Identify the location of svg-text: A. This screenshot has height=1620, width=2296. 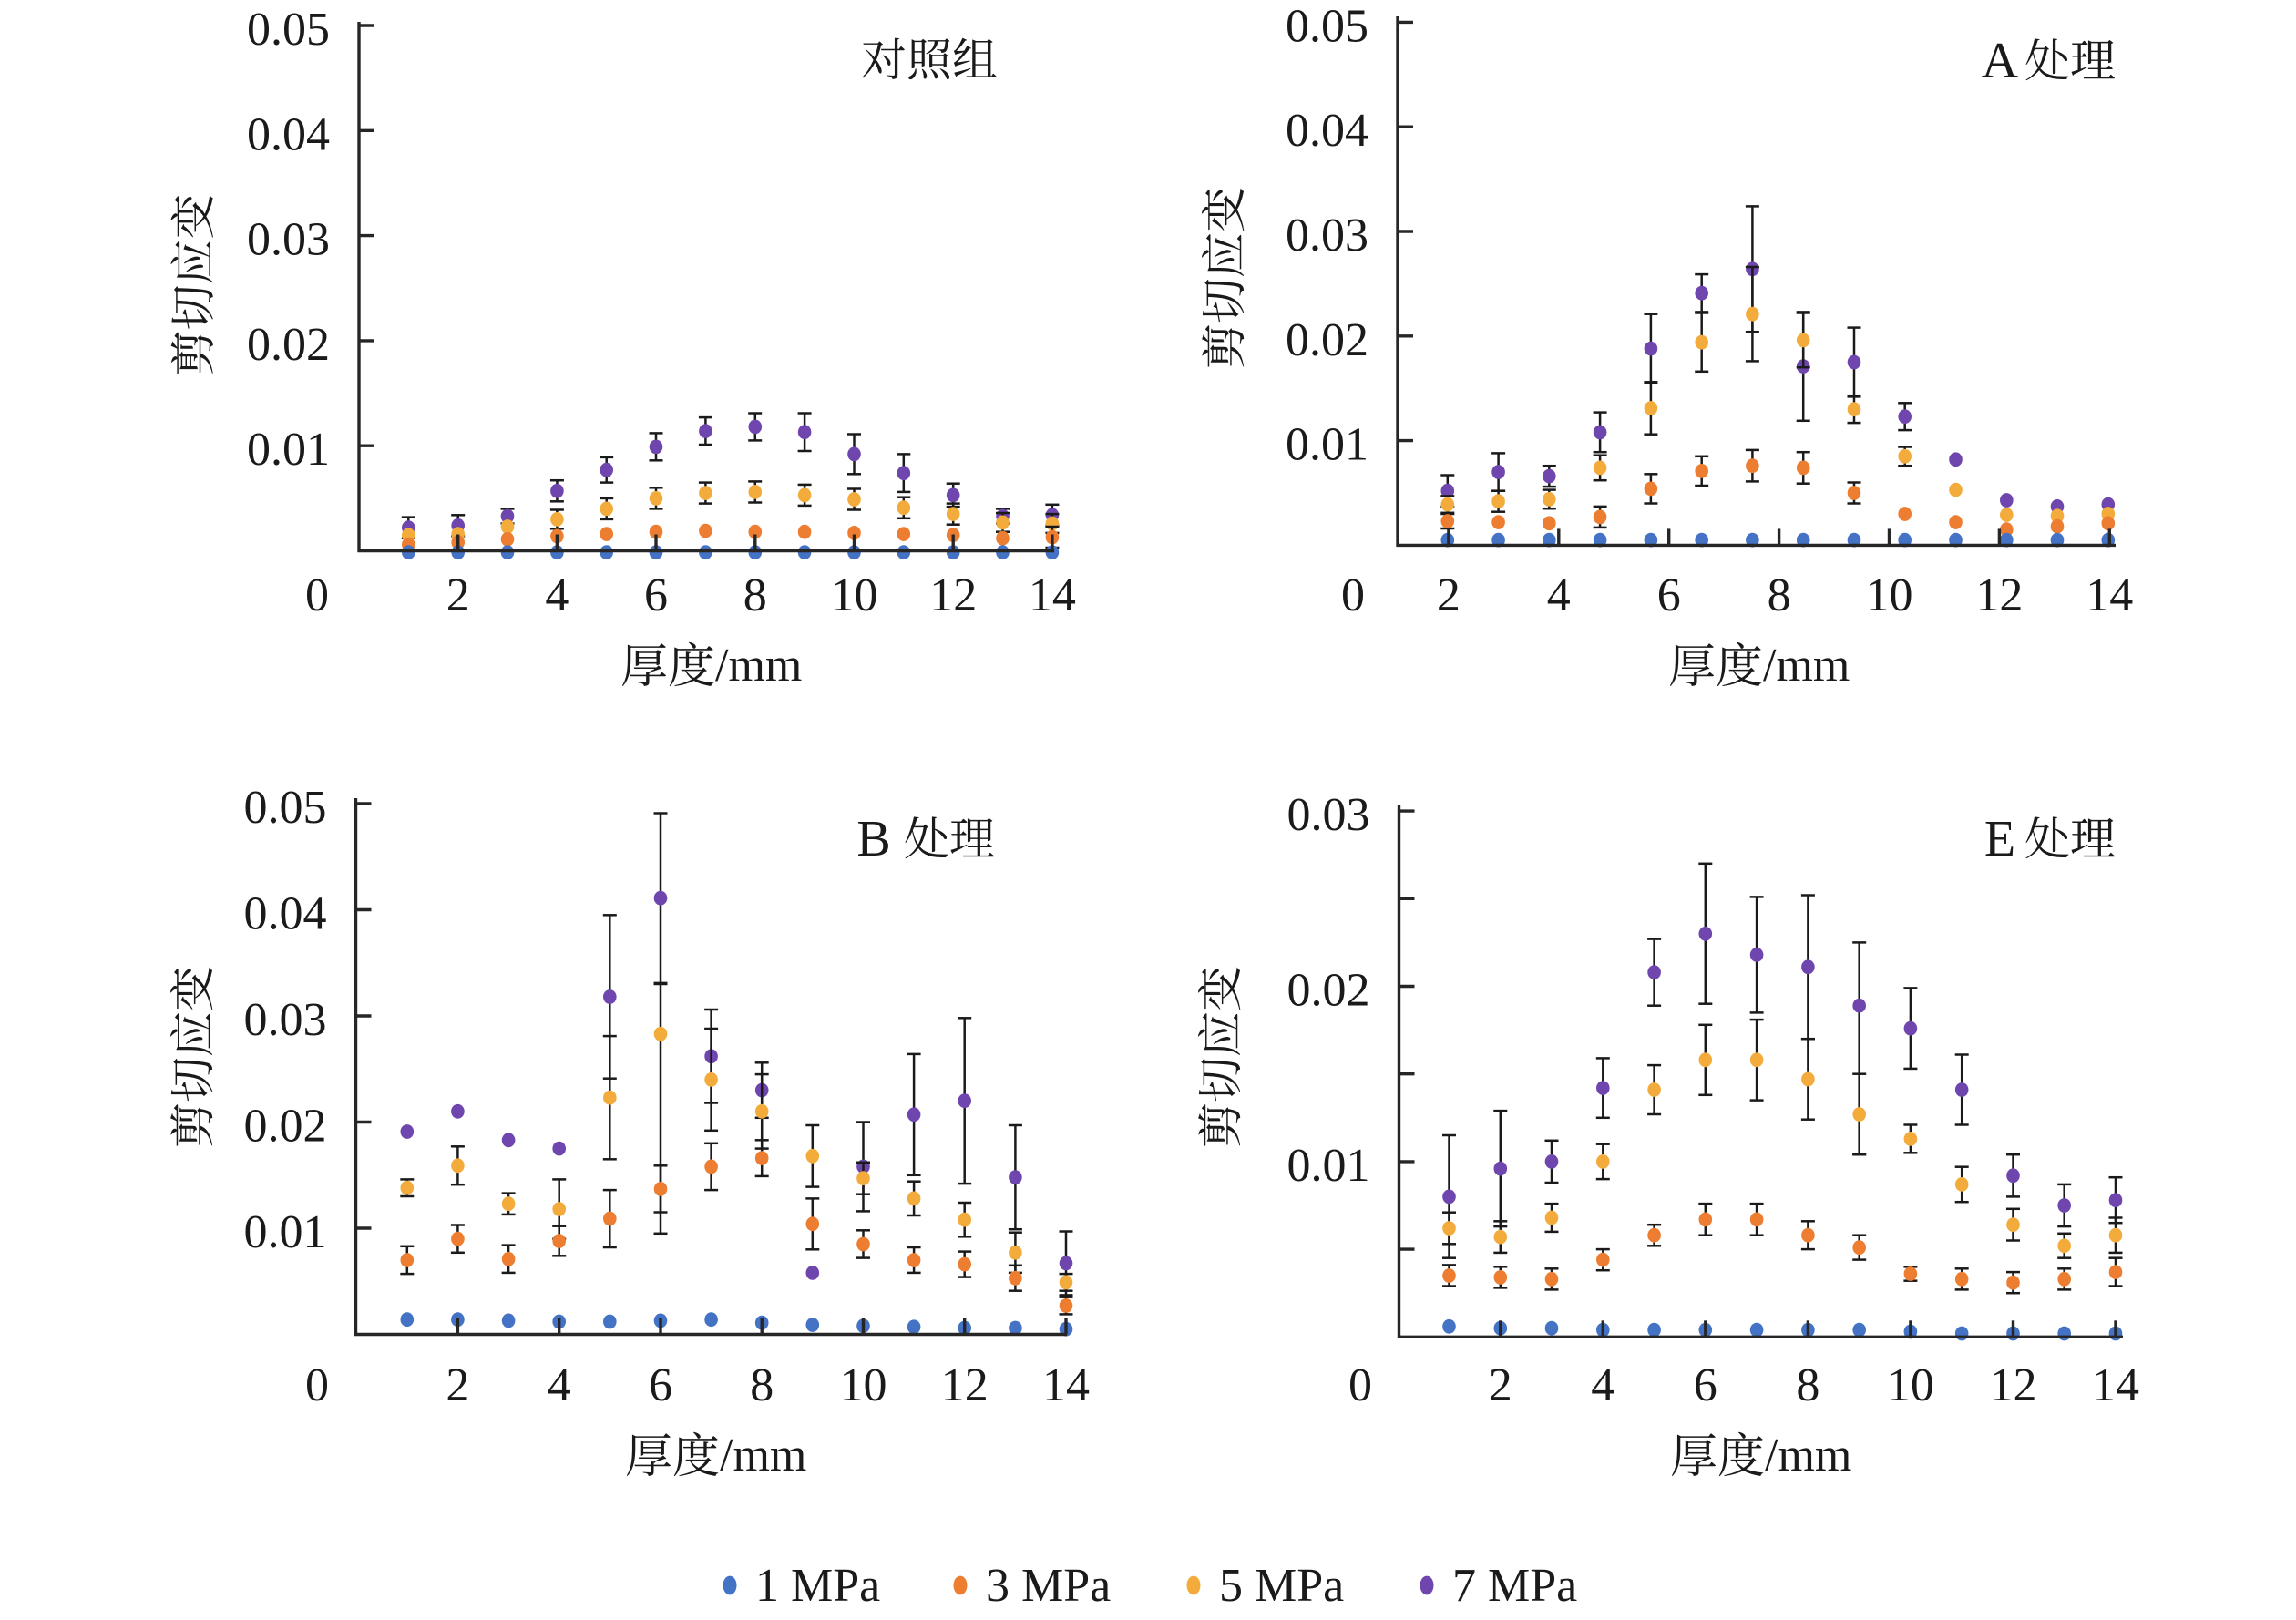
(2001, 61).